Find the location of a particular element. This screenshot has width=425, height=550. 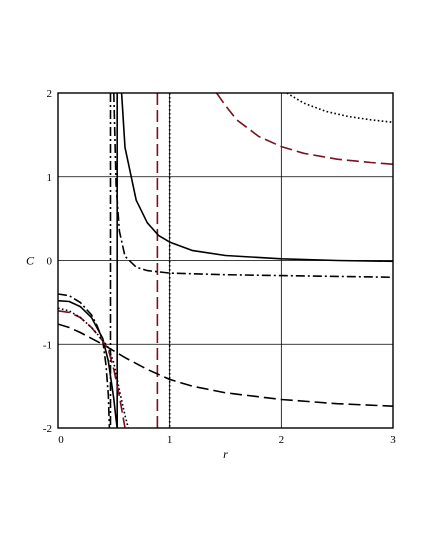

x-axis-label: r is located at coordinates (225, 454).